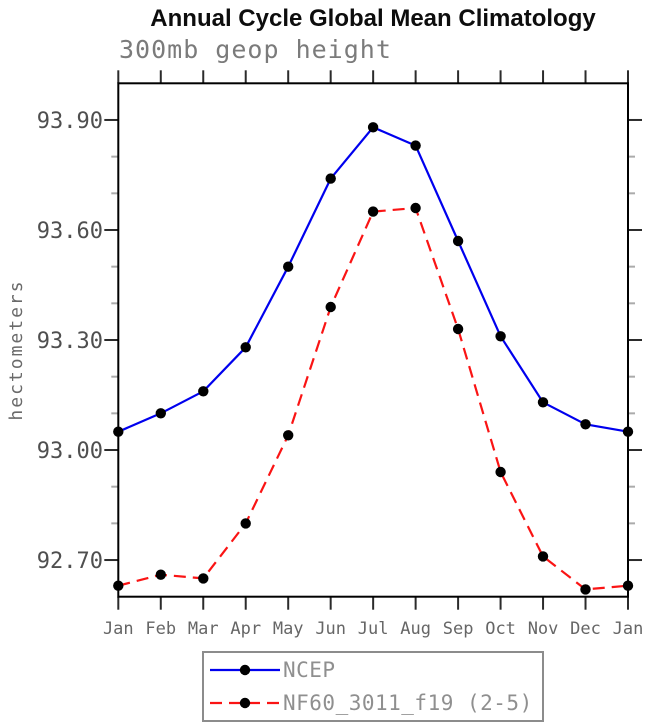 The image size is (648, 728). What do you see at coordinates (288, 629) in the screenshot?
I see `month-label: May` at bounding box center [288, 629].